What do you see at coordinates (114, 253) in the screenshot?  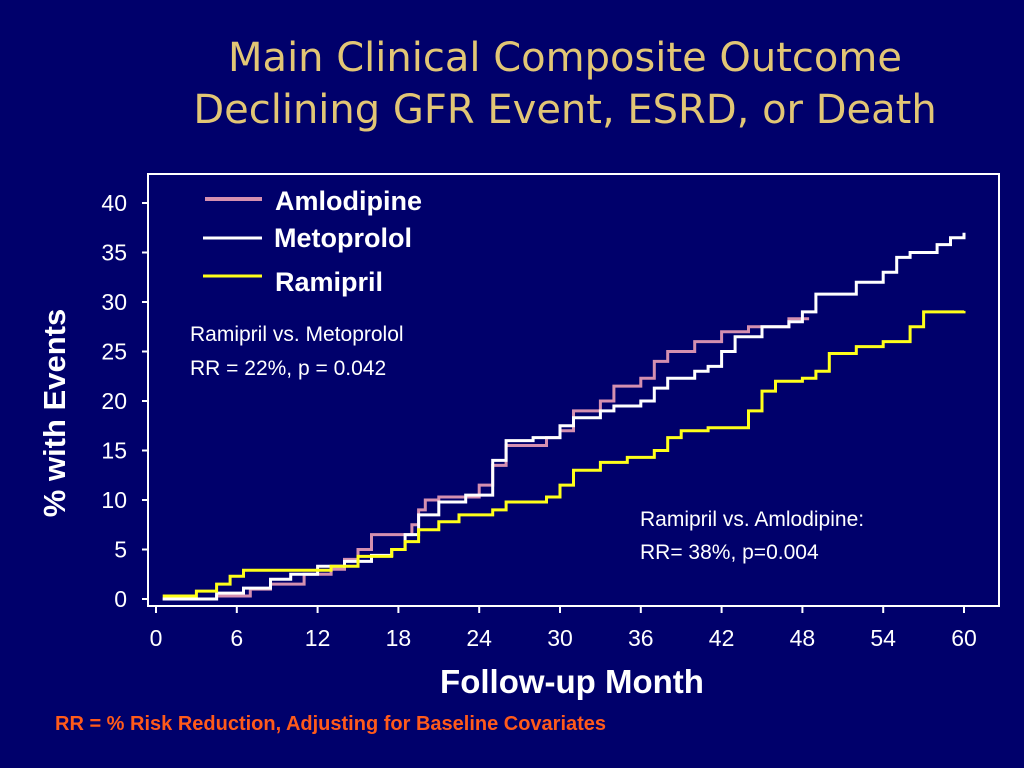 I see `y-tick-label: 35` at bounding box center [114, 253].